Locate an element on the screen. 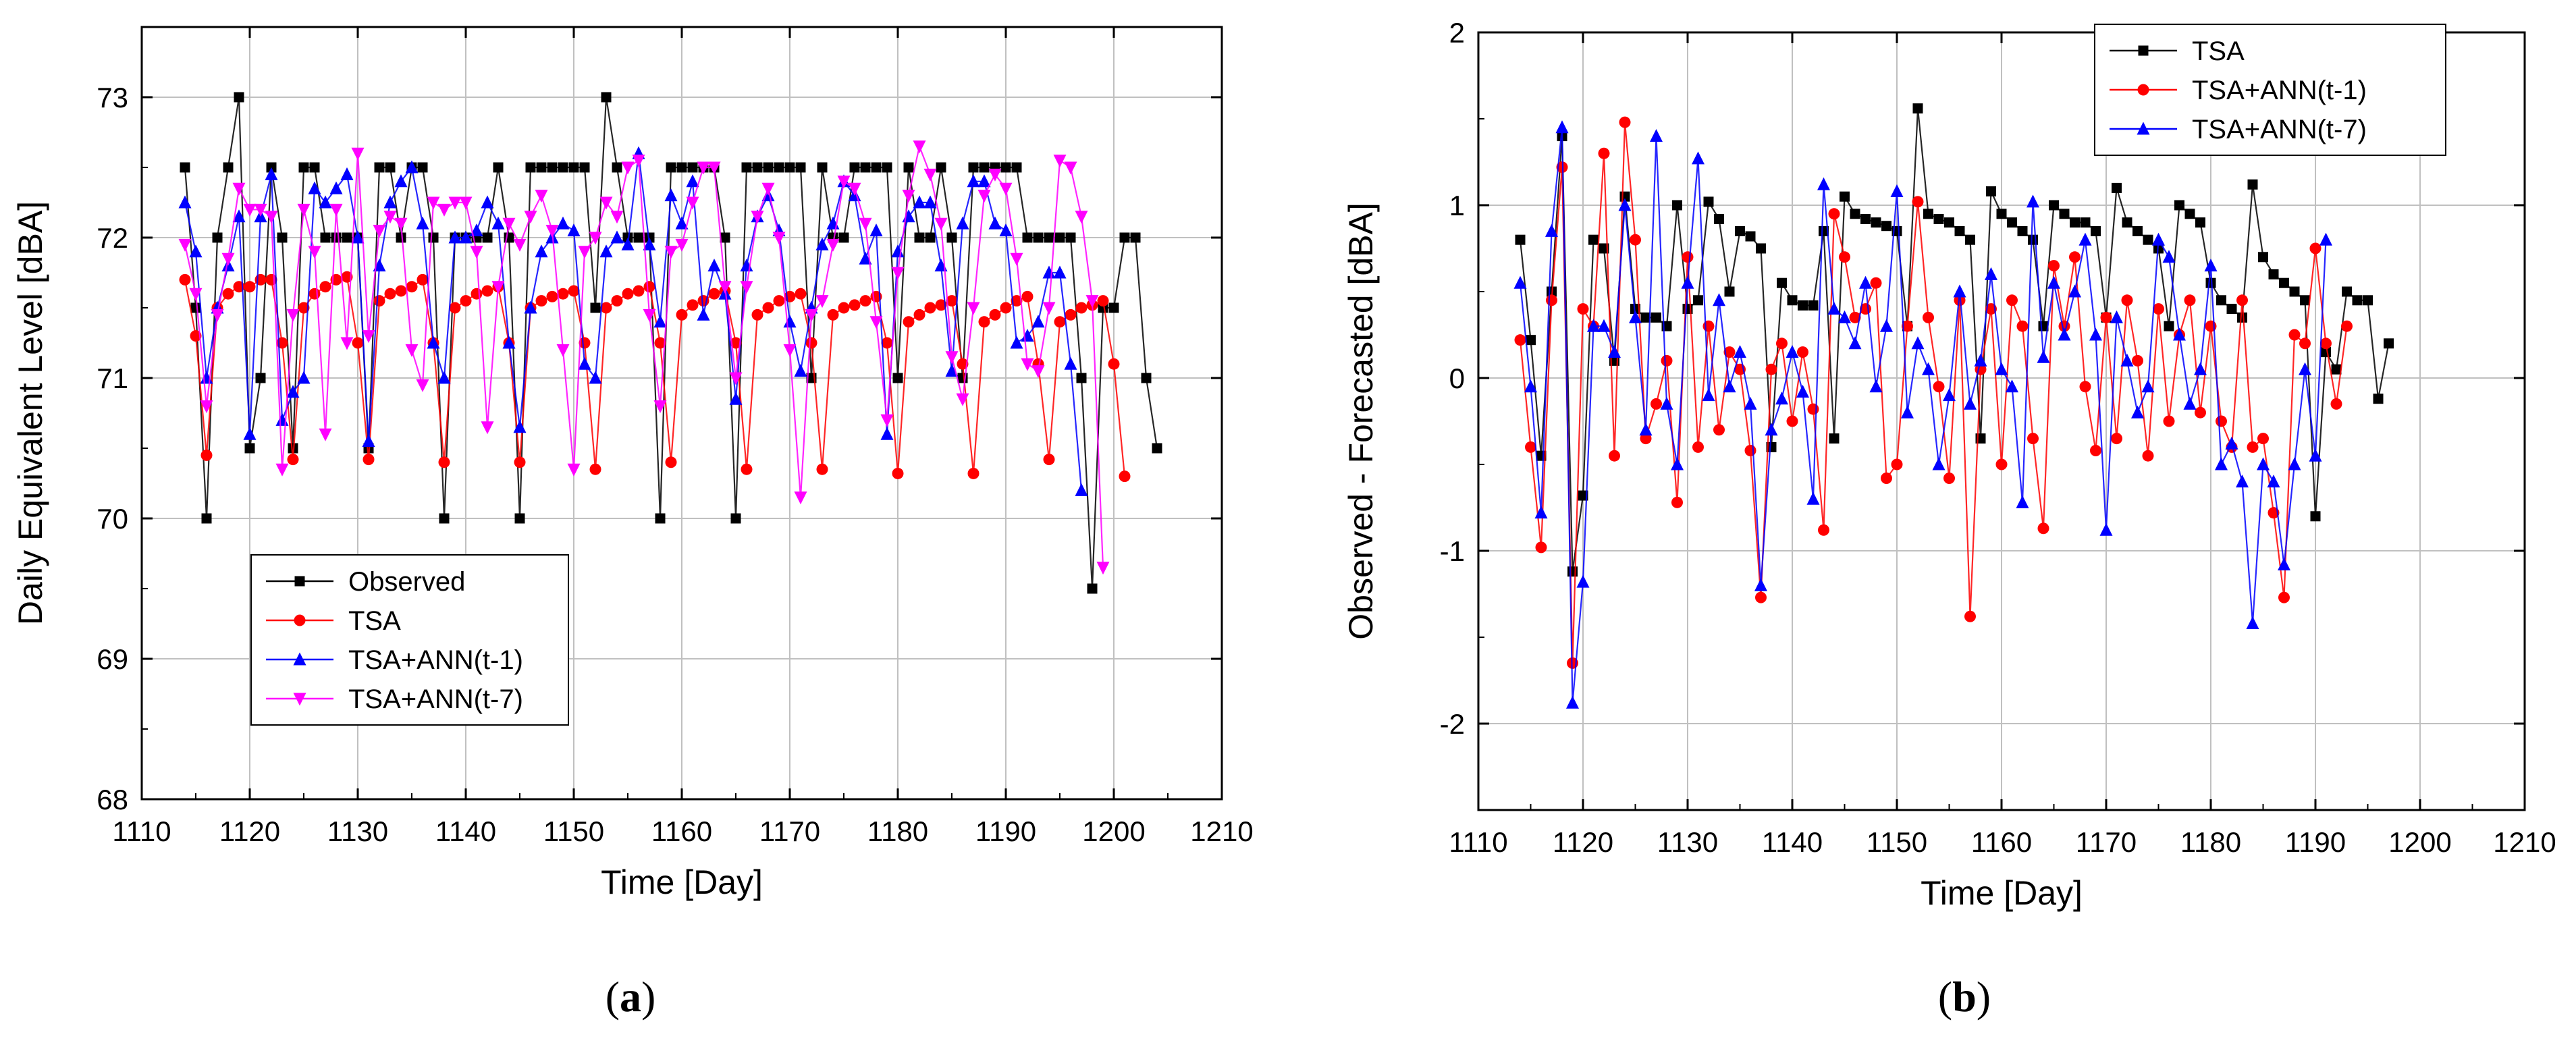 The image size is (2576, 1051). chart-a-xtick-label: 1150 is located at coordinates (574, 831).